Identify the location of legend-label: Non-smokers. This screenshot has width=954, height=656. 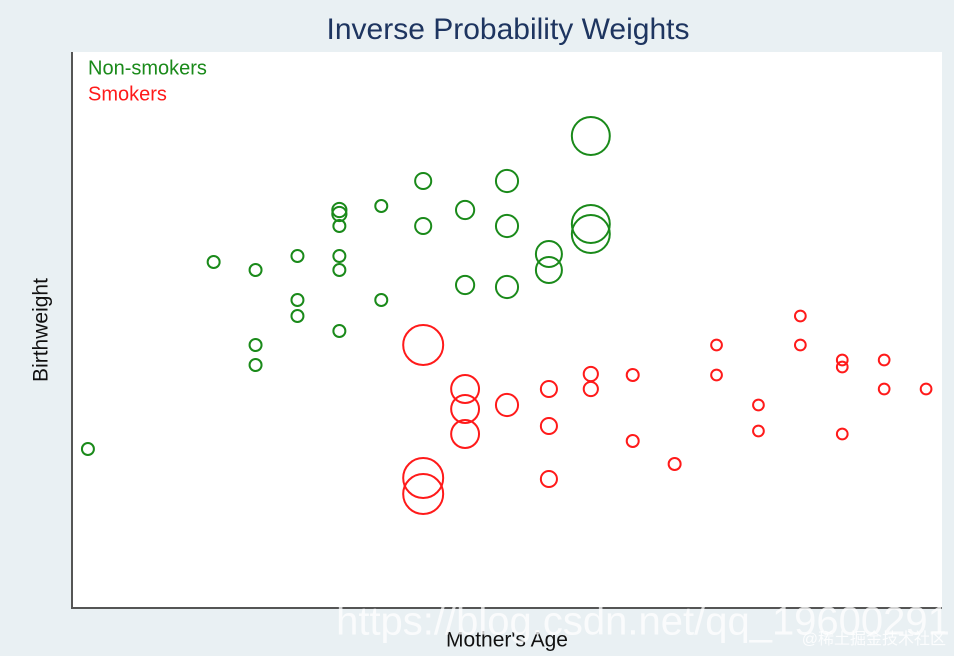
(147, 68).